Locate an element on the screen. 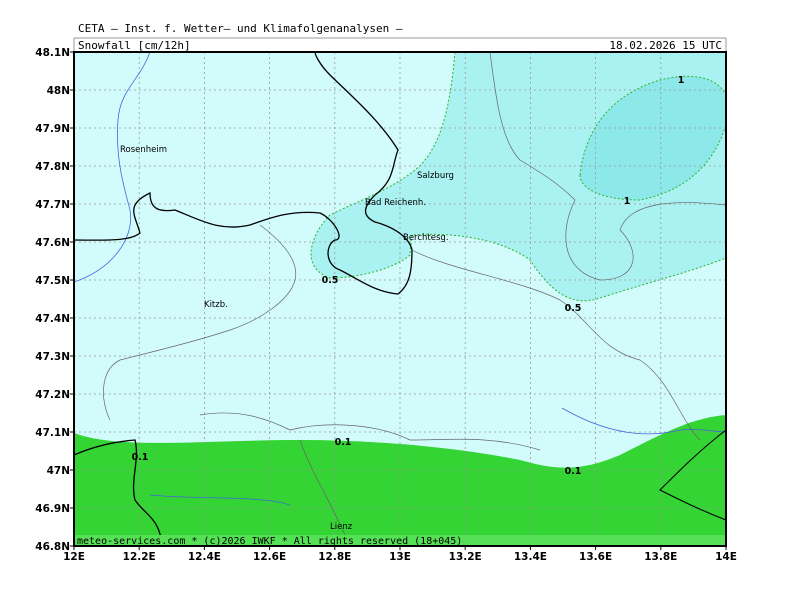 The image size is (800, 600). x-tick-label: 13.6E is located at coordinates (595, 557).